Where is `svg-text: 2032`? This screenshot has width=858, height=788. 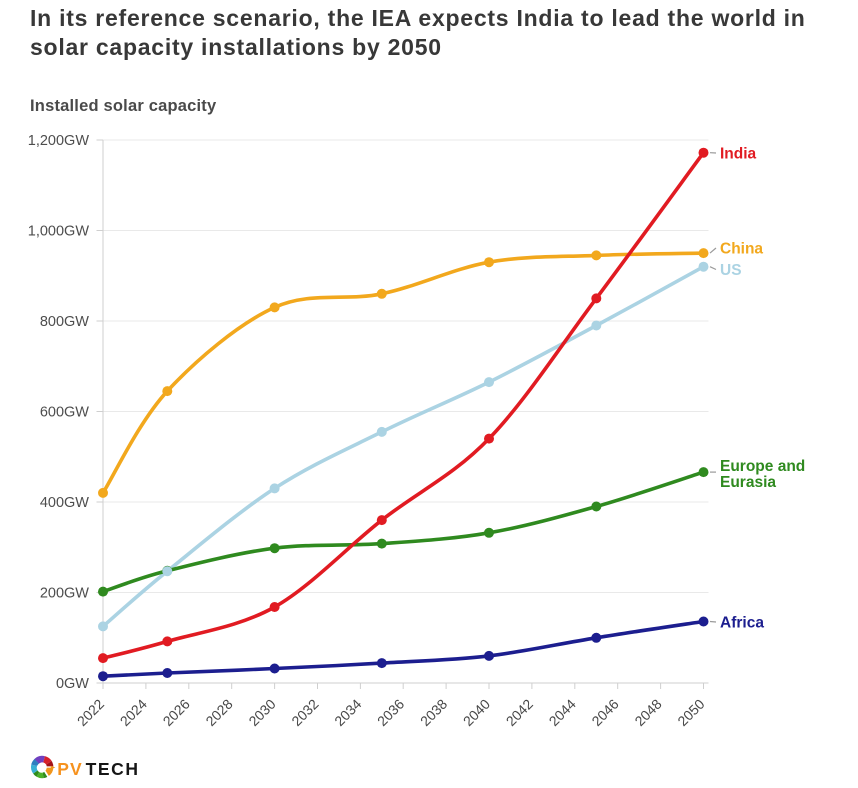
svg-text: 2032 is located at coordinates (304, 712).